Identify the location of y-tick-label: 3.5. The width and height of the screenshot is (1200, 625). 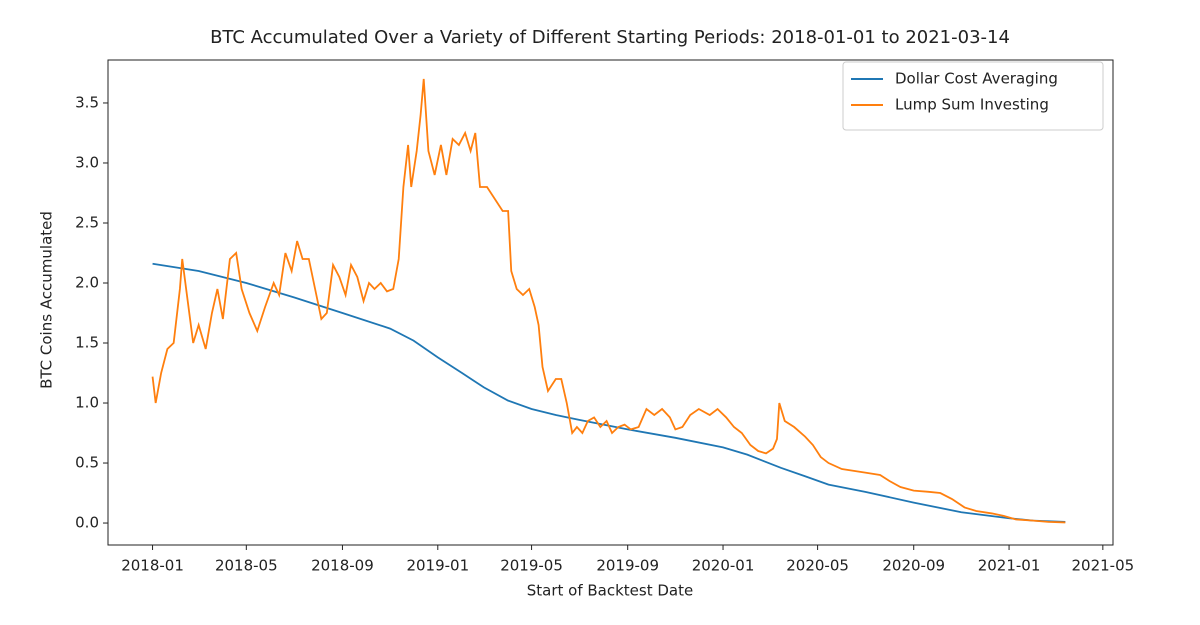
(87, 102).